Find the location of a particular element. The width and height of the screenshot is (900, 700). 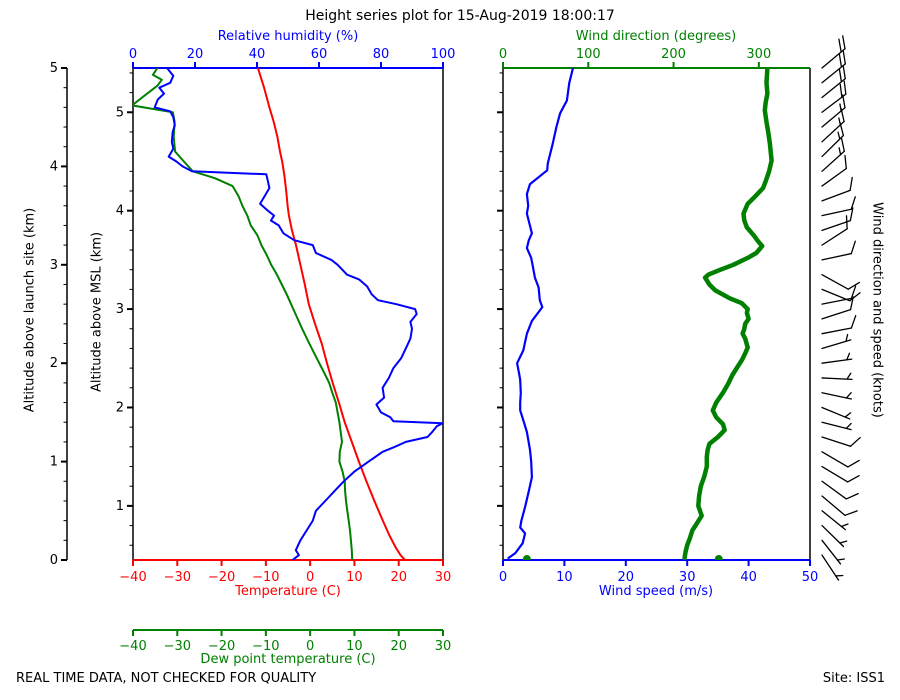

wind-direction-axis-ticks: 0 100 200 300 is located at coordinates (635, 57).